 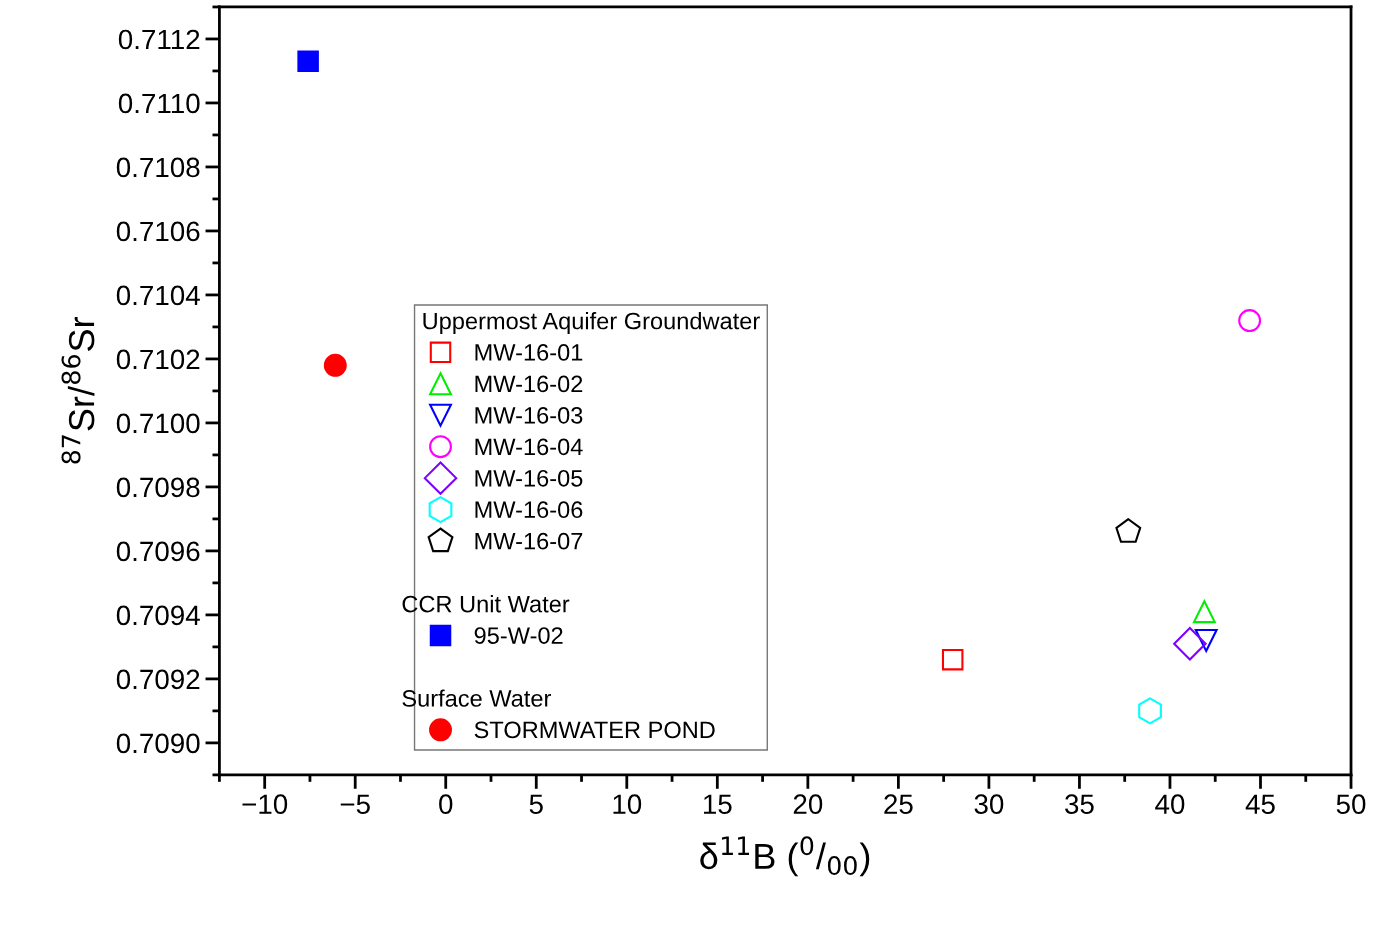 I want to click on x-tick-label: 45, so click(x=1260, y=804).